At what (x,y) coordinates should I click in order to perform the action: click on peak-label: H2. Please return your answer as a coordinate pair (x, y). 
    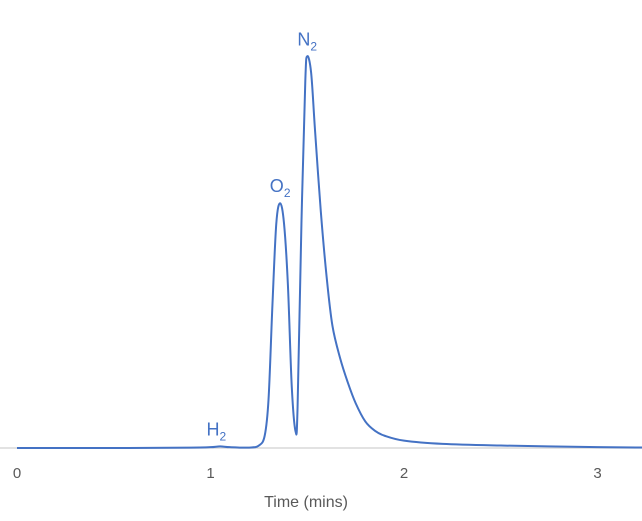
    Looking at the image, I should click on (216, 431).